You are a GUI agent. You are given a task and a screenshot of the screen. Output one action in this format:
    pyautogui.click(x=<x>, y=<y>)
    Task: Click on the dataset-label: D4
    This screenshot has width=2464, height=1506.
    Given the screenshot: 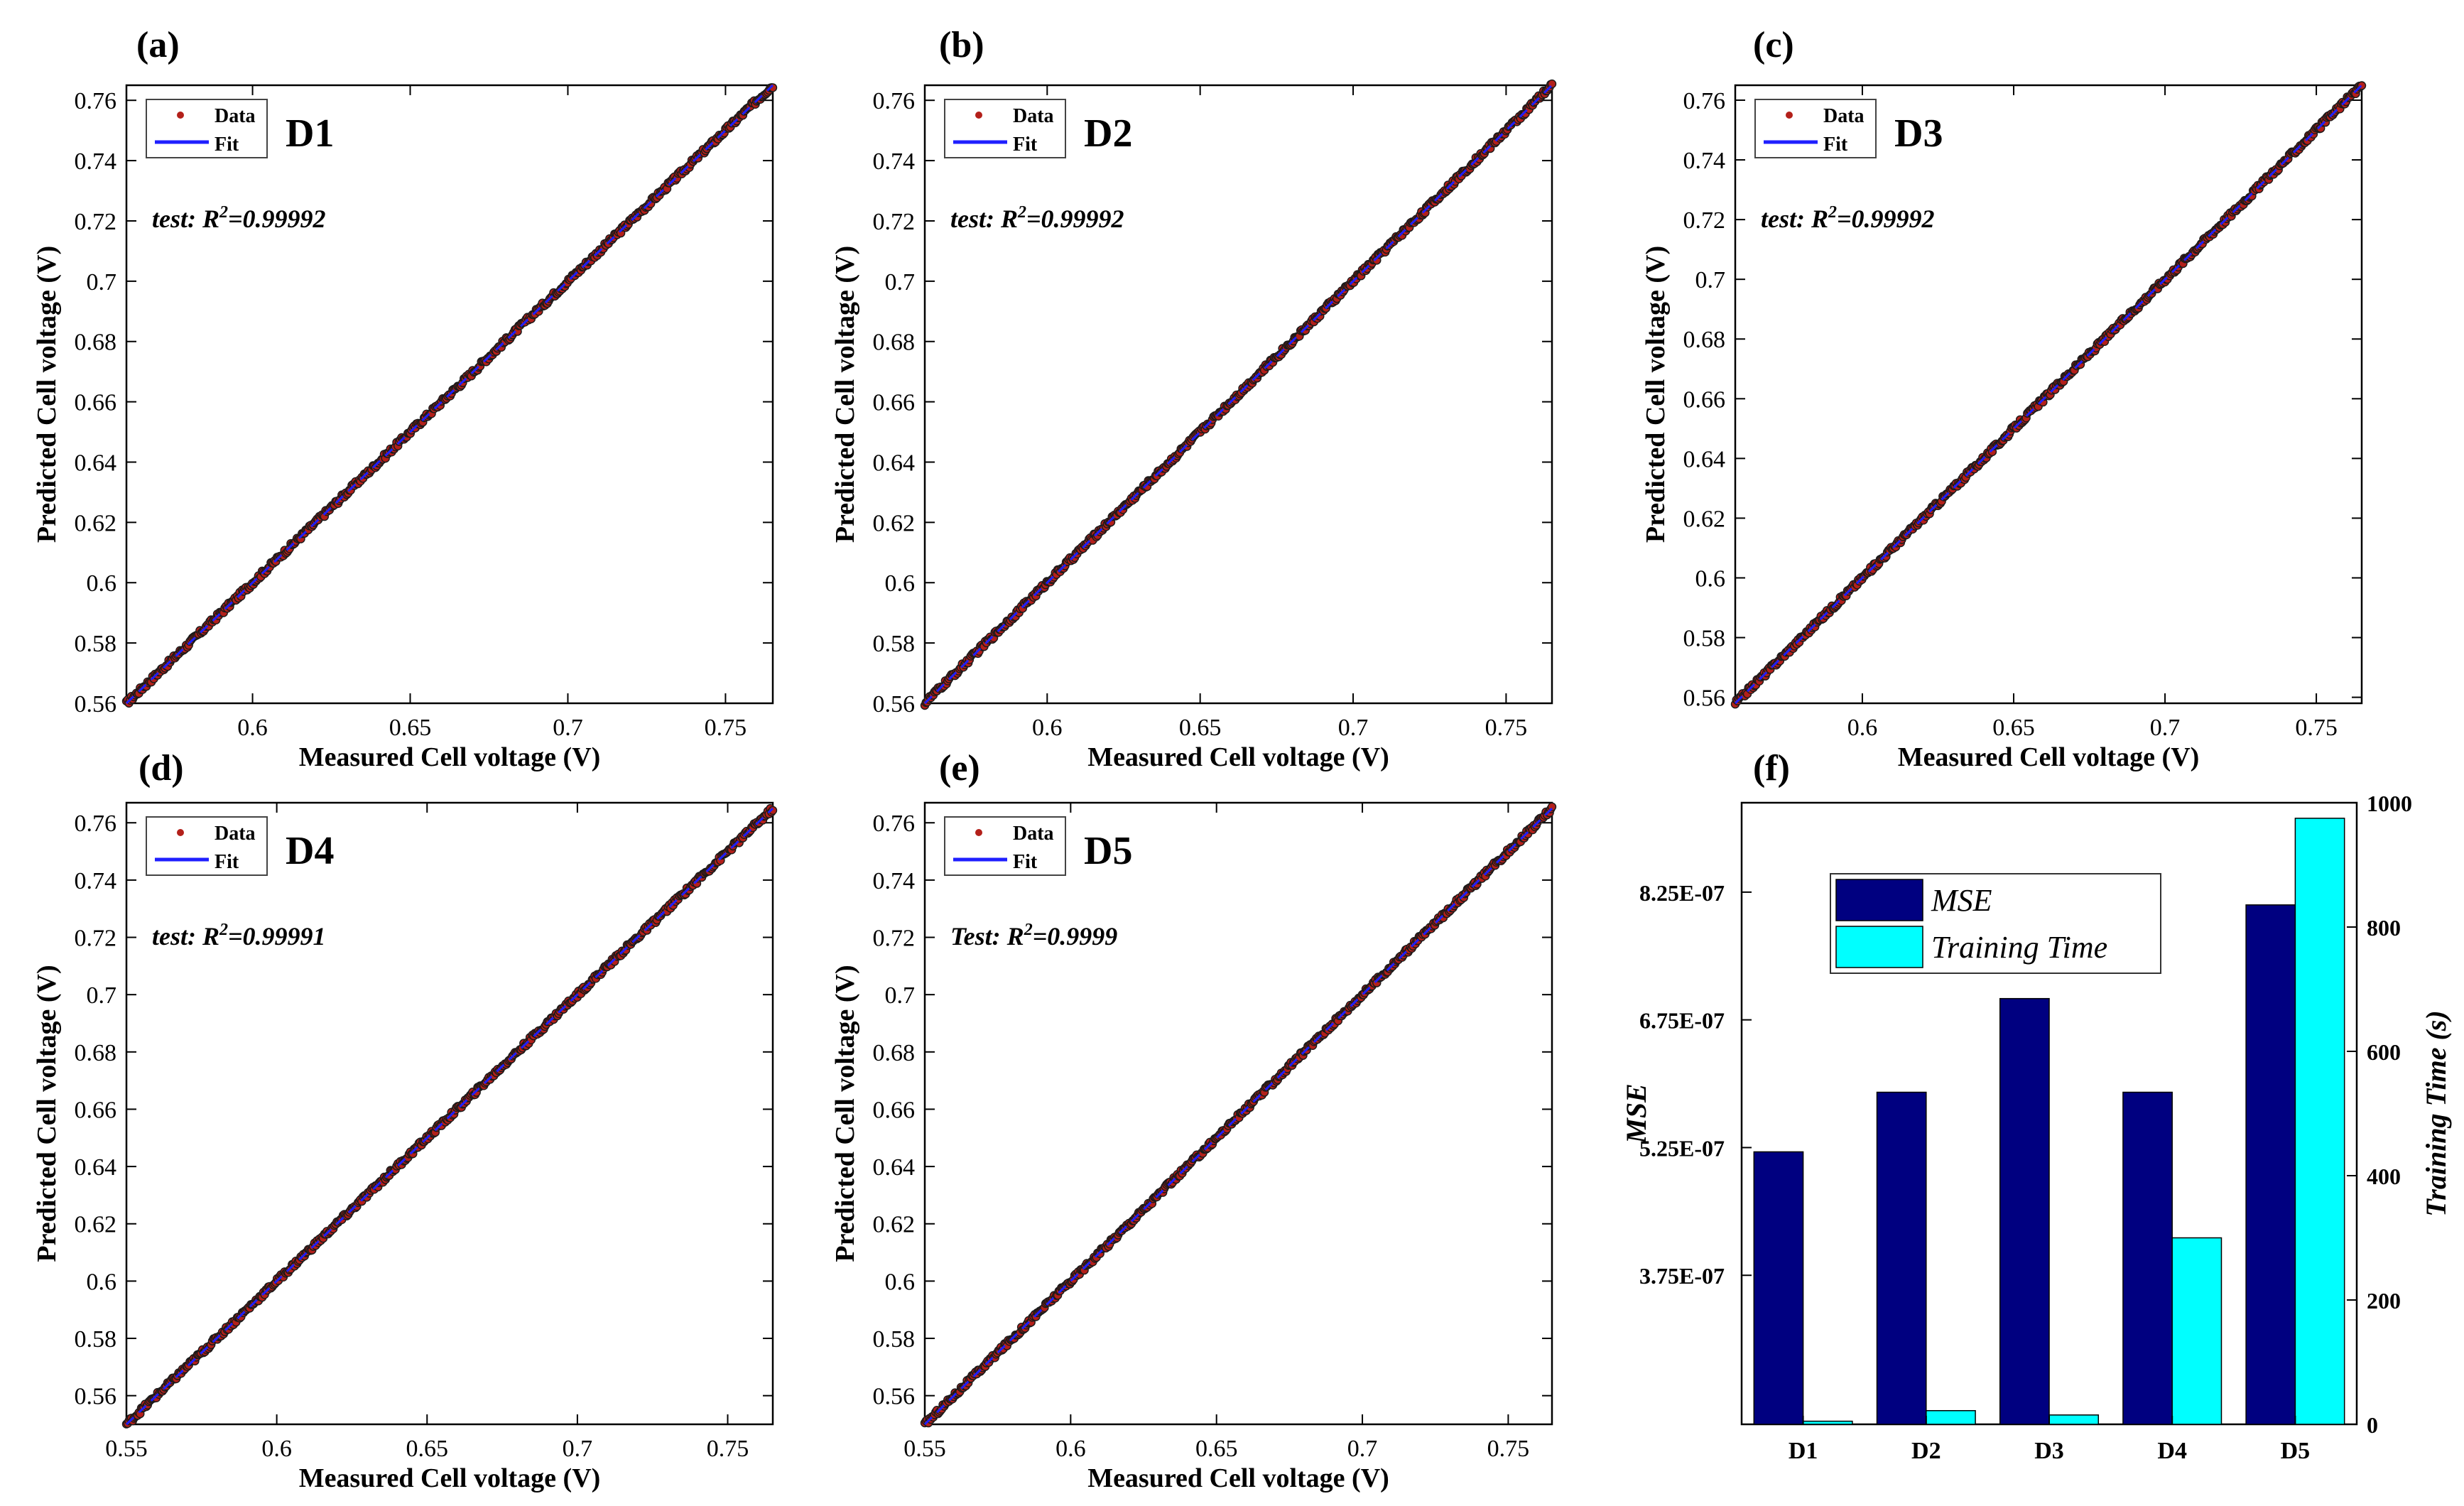 What is the action you would take?
    pyautogui.click(x=310, y=851)
    